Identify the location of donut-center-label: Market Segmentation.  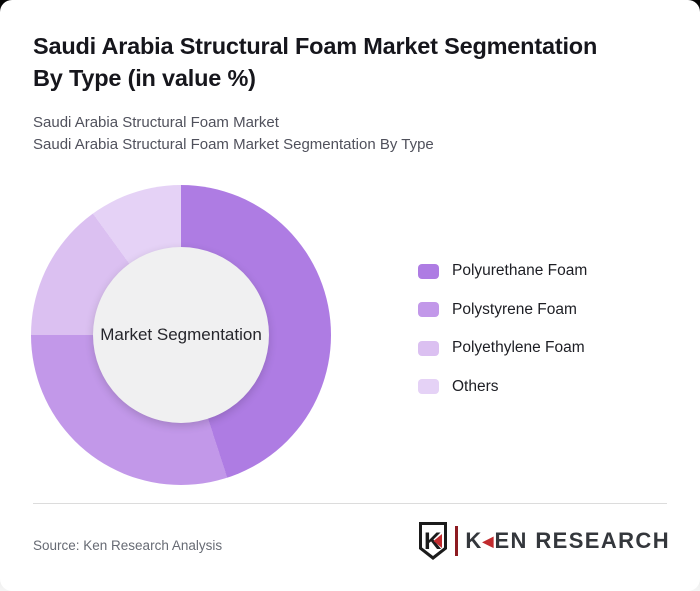
(181, 334).